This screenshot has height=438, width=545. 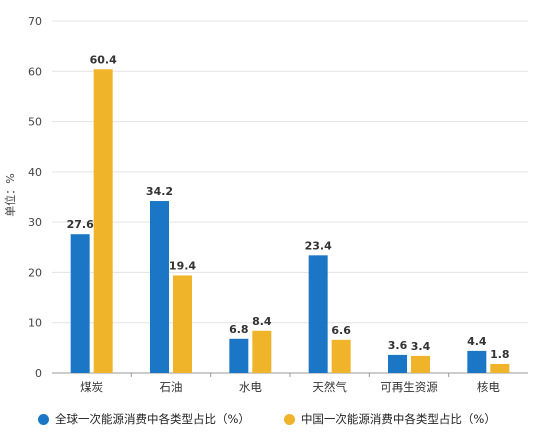 What do you see at coordinates (398, 345) in the screenshot?
I see `data-label: 3.6` at bounding box center [398, 345].